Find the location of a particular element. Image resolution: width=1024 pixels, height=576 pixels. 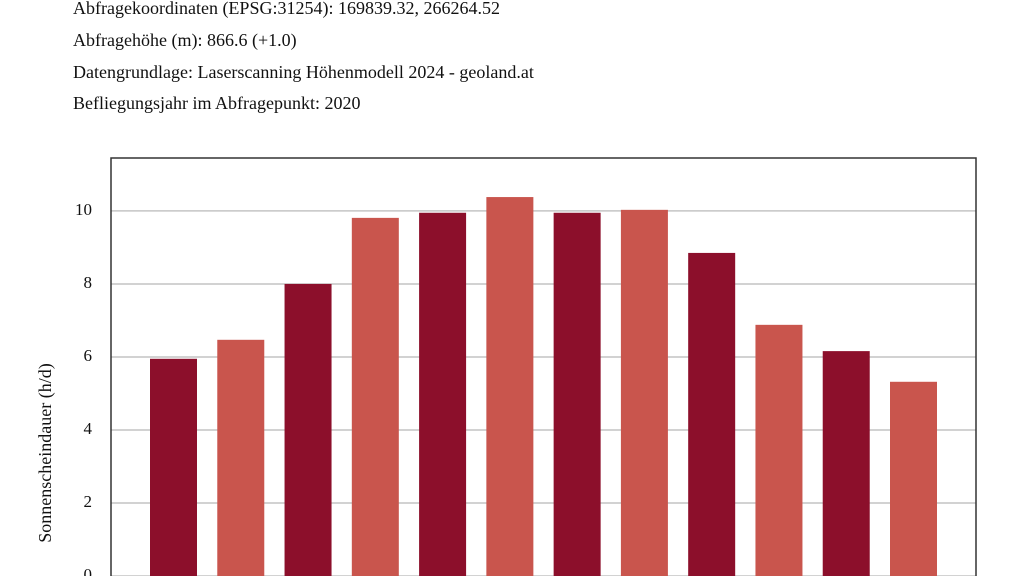

y-tick-label: 4 is located at coordinates (88, 428).